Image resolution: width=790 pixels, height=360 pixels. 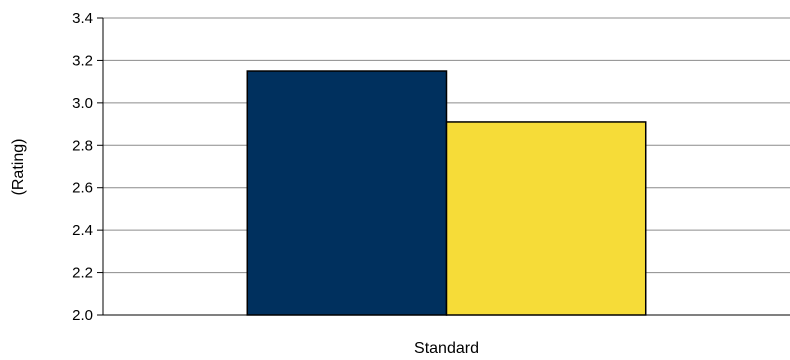 What do you see at coordinates (82, 103) in the screenshot?
I see `y-tick-label: 3.0` at bounding box center [82, 103].